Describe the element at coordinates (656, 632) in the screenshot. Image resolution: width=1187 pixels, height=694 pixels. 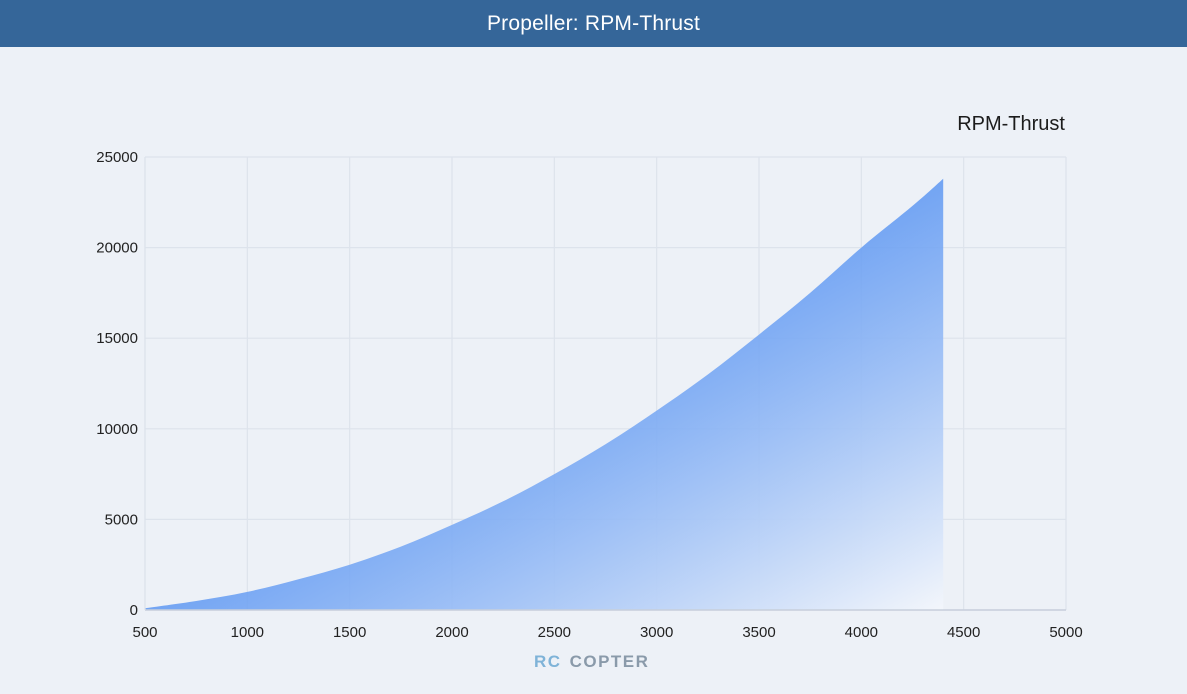
I see `x-tick-label: 3000` at that location.